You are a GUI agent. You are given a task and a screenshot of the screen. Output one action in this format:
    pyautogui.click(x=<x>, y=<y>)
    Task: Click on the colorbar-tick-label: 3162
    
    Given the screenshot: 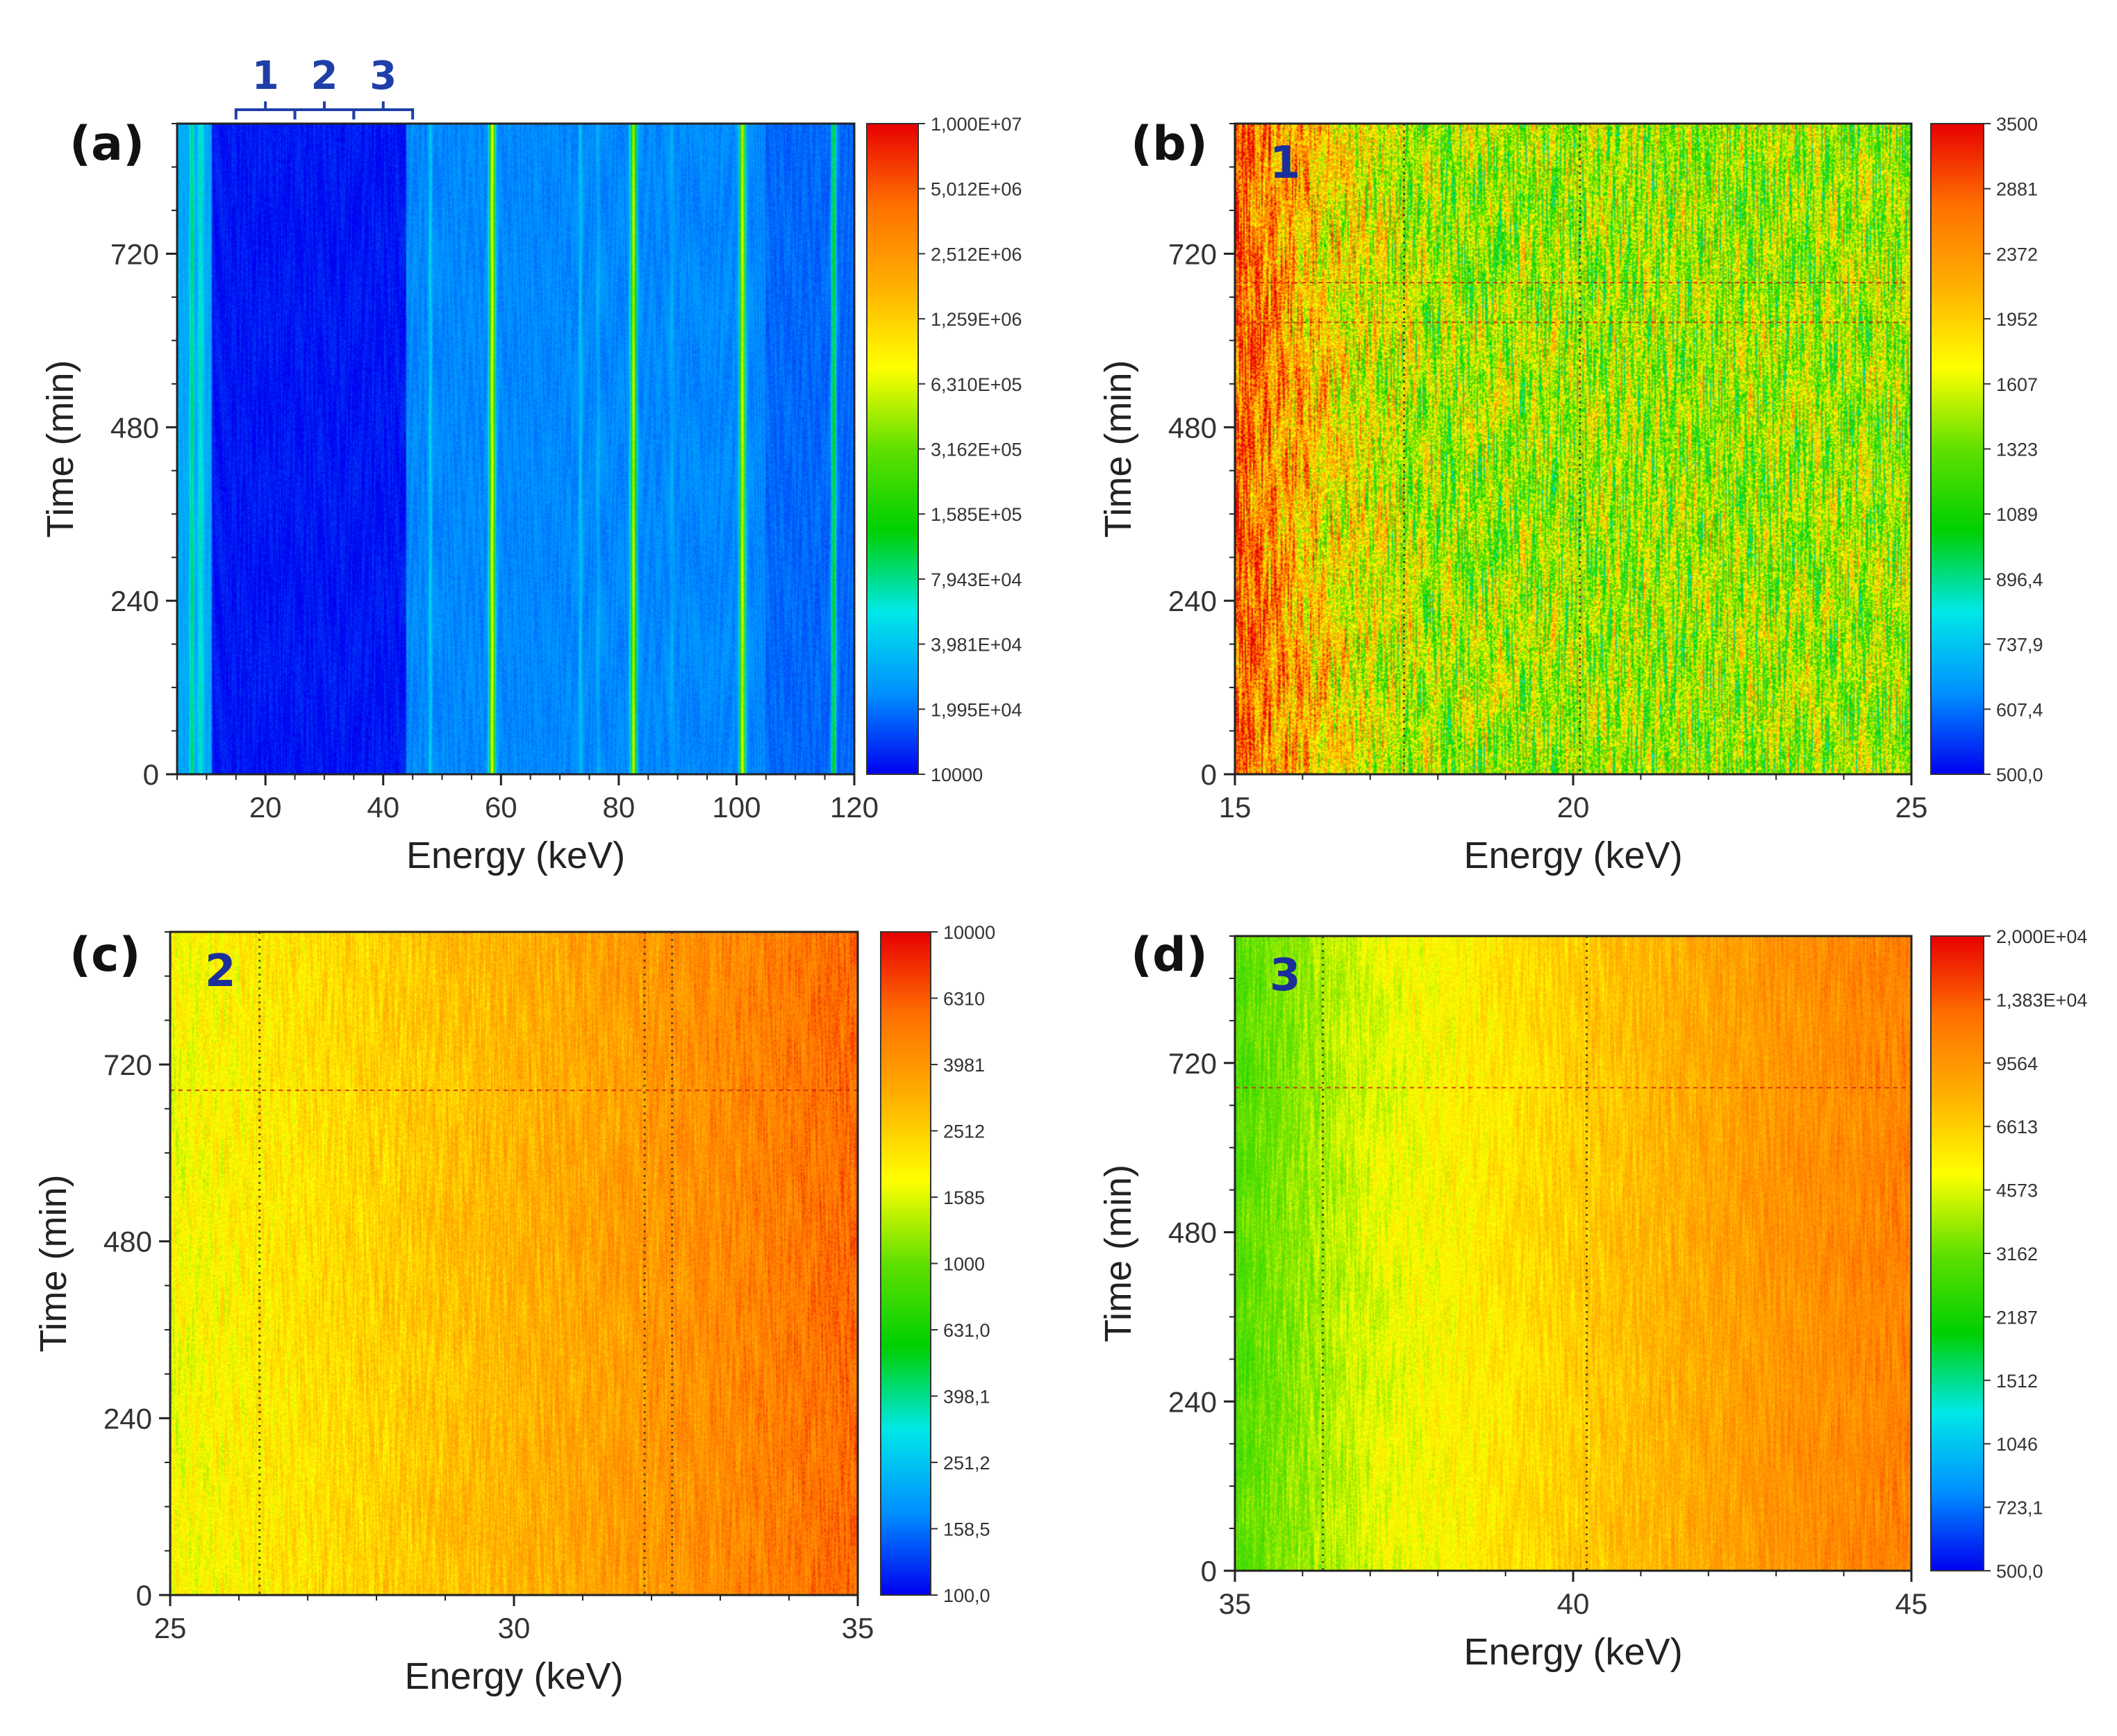 What is the action you would take?
    pyautogui.click(x=2017, y=1254)
    